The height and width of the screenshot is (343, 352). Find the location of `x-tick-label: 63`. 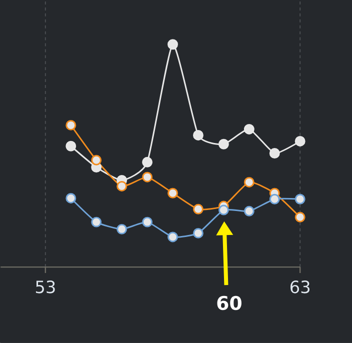

x-tick-label: 63 is located at coordinates (300, 287).